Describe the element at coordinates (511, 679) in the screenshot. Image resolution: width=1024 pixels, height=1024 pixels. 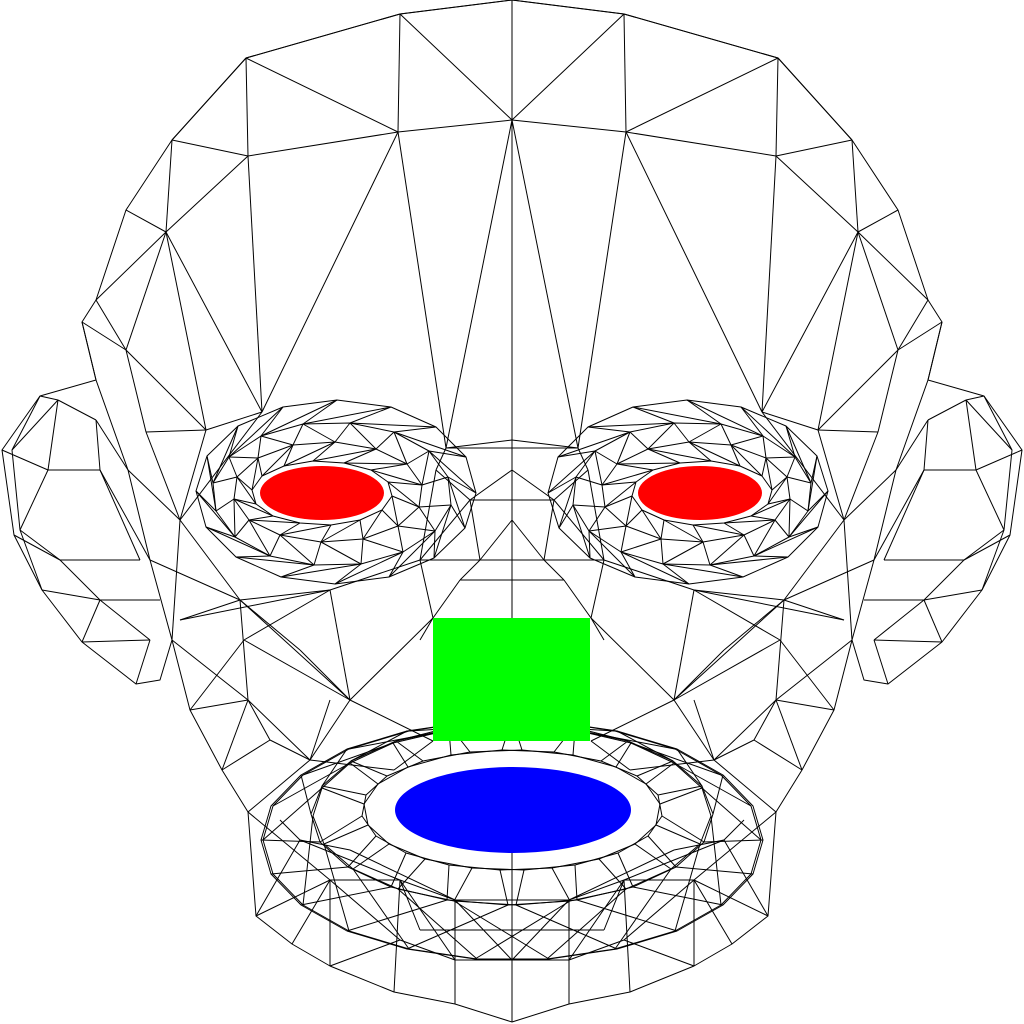
I see `nose` at that location.